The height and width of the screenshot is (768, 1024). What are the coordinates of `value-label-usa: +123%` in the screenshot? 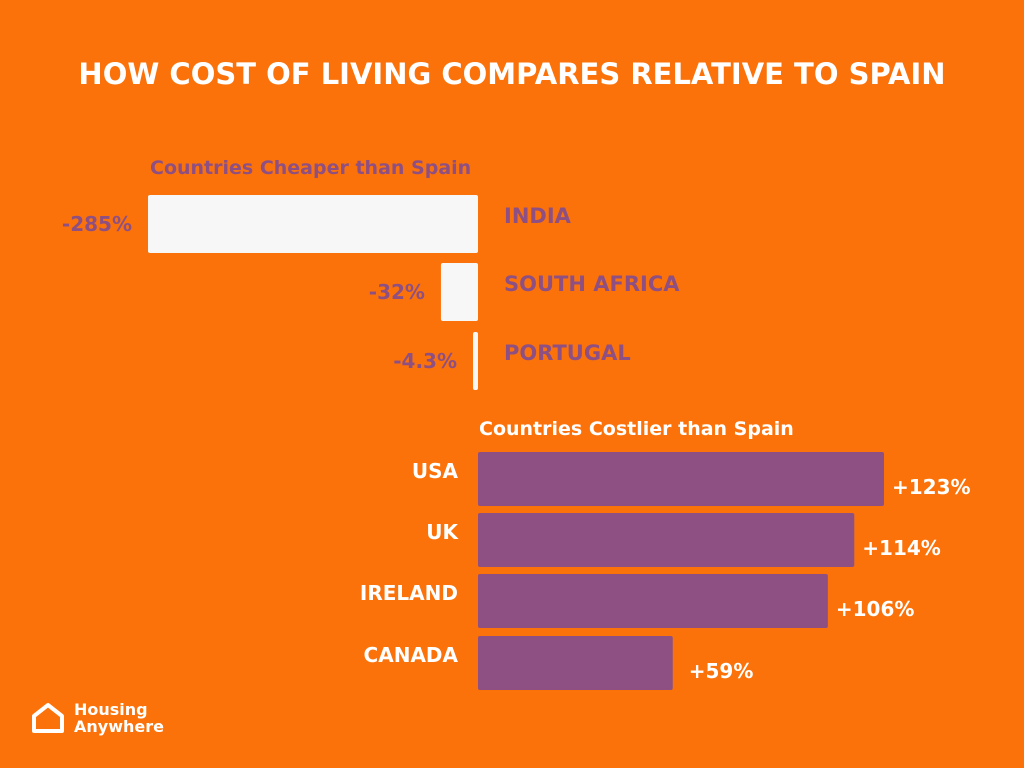 It's located at (931, 487).